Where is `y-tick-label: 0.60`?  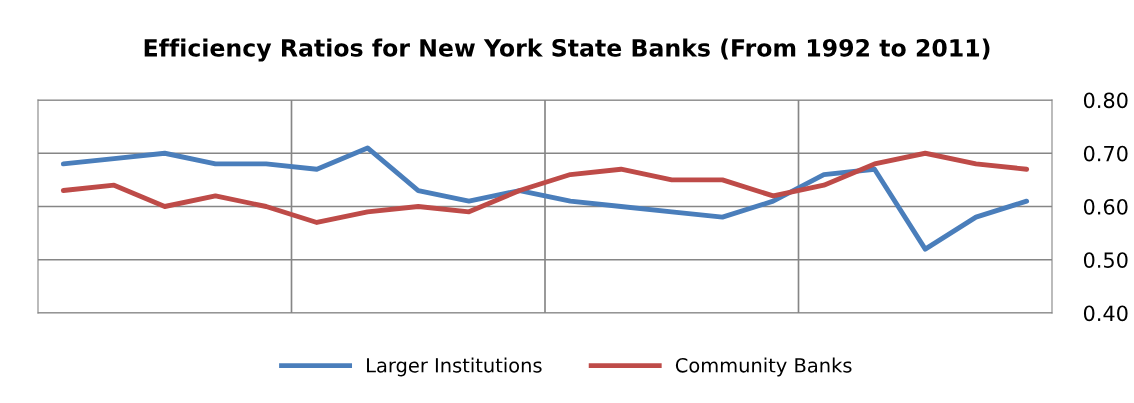 y-tick-label: 0.60 is located at coordinates (1105, 206).